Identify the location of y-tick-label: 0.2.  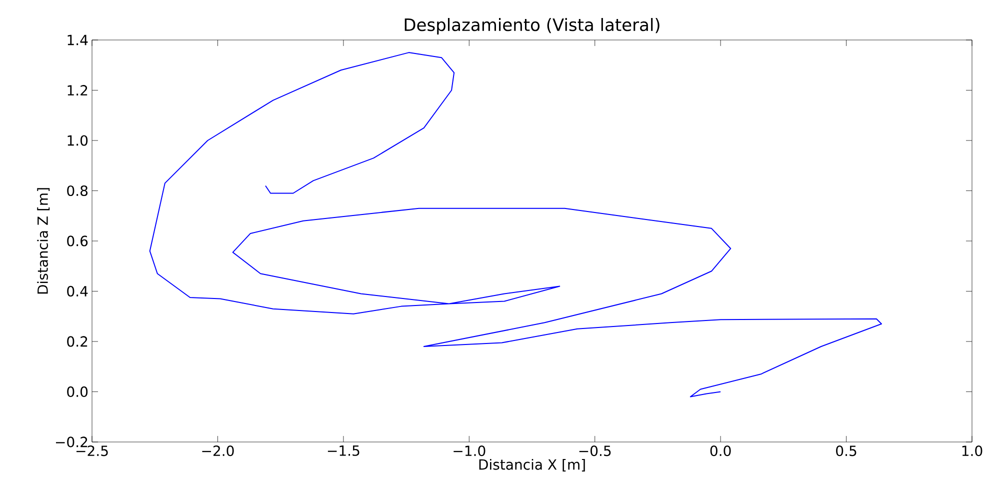
(77, 341).